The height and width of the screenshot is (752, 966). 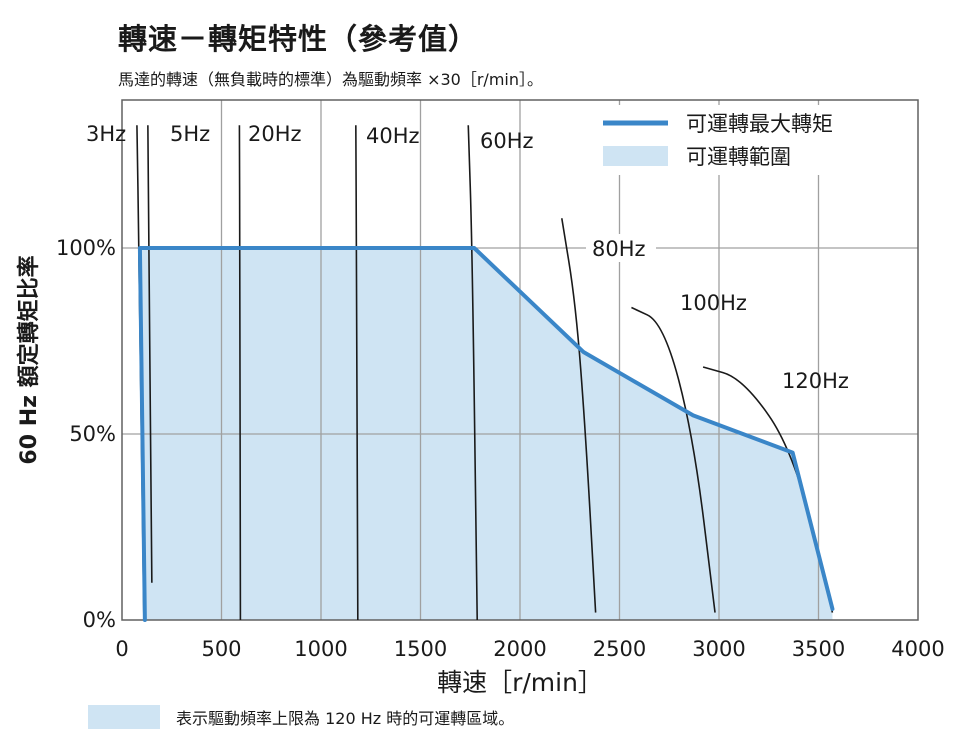 I want to click on x-tick-label: 1500, so click(x=420, y=649).